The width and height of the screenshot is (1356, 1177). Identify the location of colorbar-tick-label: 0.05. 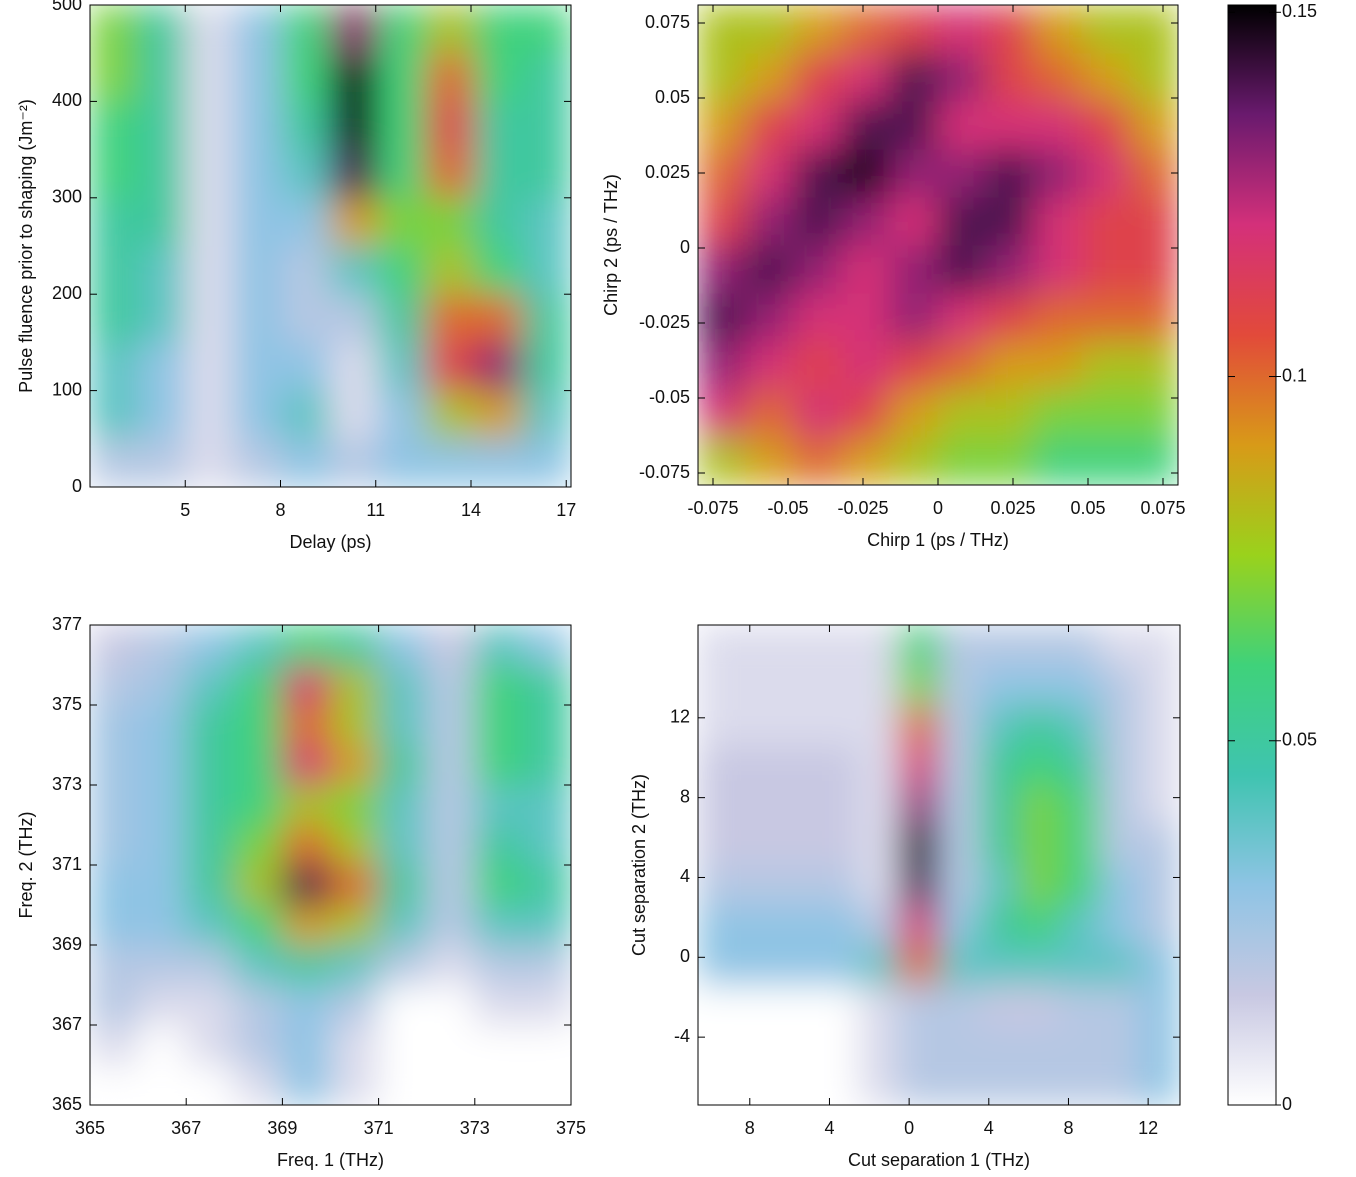
(1299, 740).